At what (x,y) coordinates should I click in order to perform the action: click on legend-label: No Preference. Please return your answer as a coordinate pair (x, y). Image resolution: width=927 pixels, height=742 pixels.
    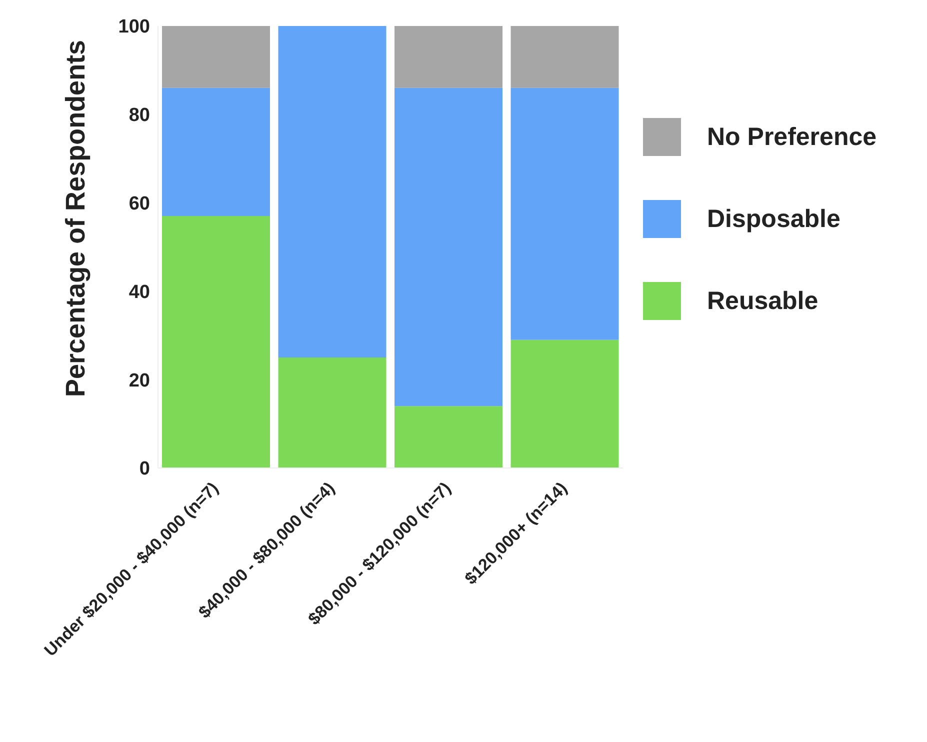
    Looking at the image, I should click on (792, 137).